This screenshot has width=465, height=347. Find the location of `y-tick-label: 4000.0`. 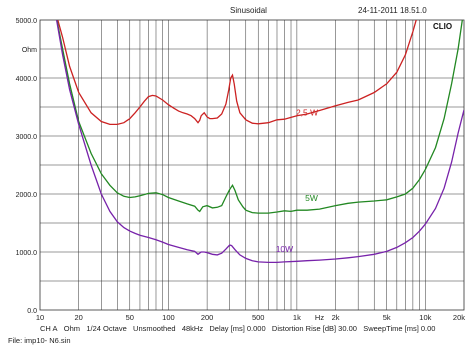

y-tick-label: 4000.0 is located at coordinates (27, 79).